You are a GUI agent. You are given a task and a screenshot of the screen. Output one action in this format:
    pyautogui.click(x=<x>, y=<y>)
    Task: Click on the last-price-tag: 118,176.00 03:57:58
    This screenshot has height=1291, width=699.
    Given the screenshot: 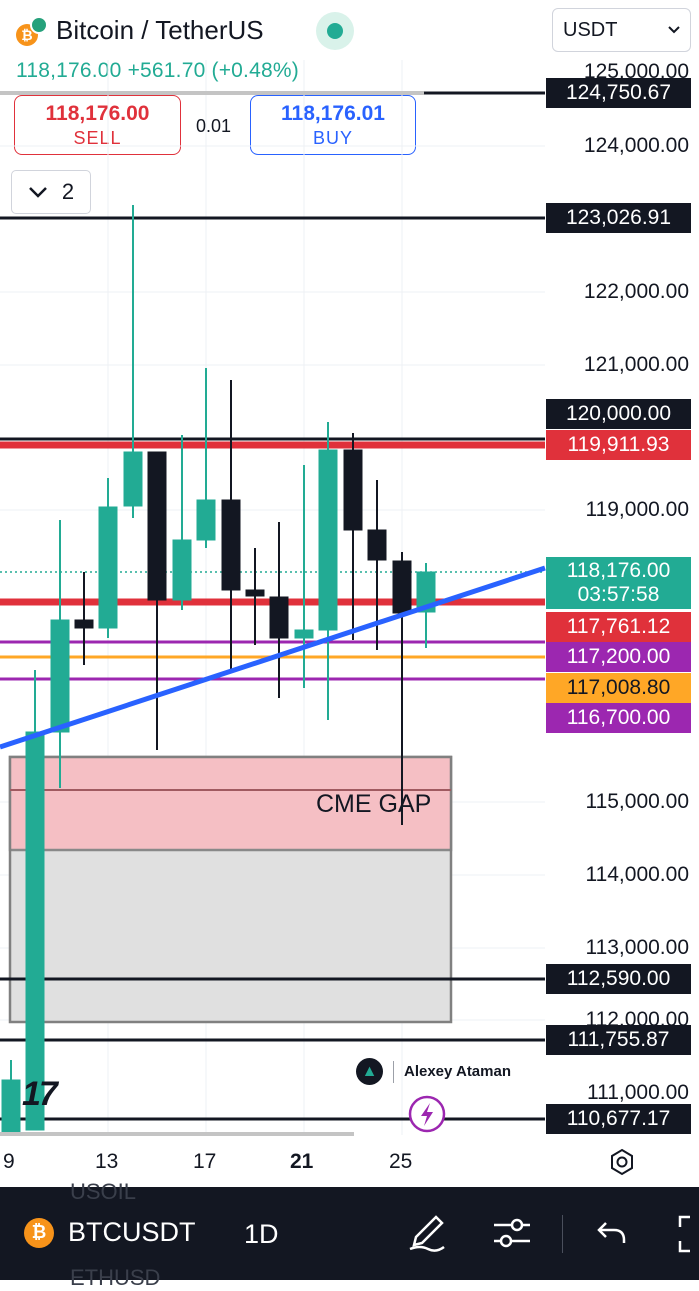 What is the action you would take?
    pyautogui.click(x=618, y=583)
    